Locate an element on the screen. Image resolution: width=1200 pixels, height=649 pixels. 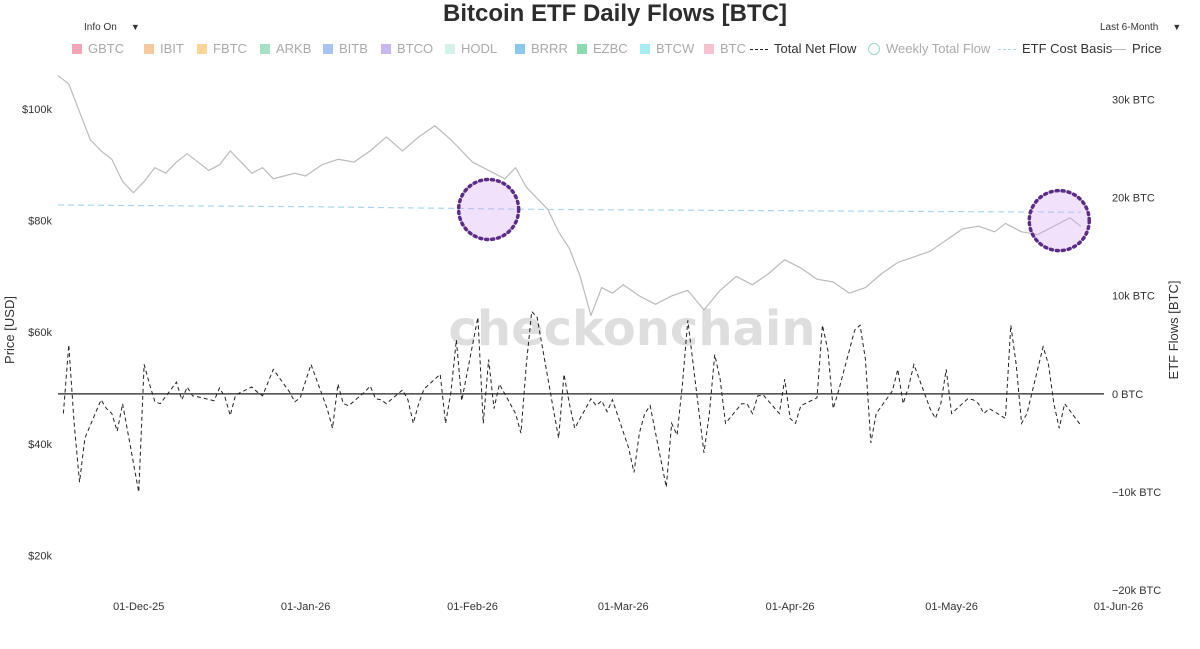
date-range-dropdown: Last 6-Month ▼ is located at coordinates (1140, 27).